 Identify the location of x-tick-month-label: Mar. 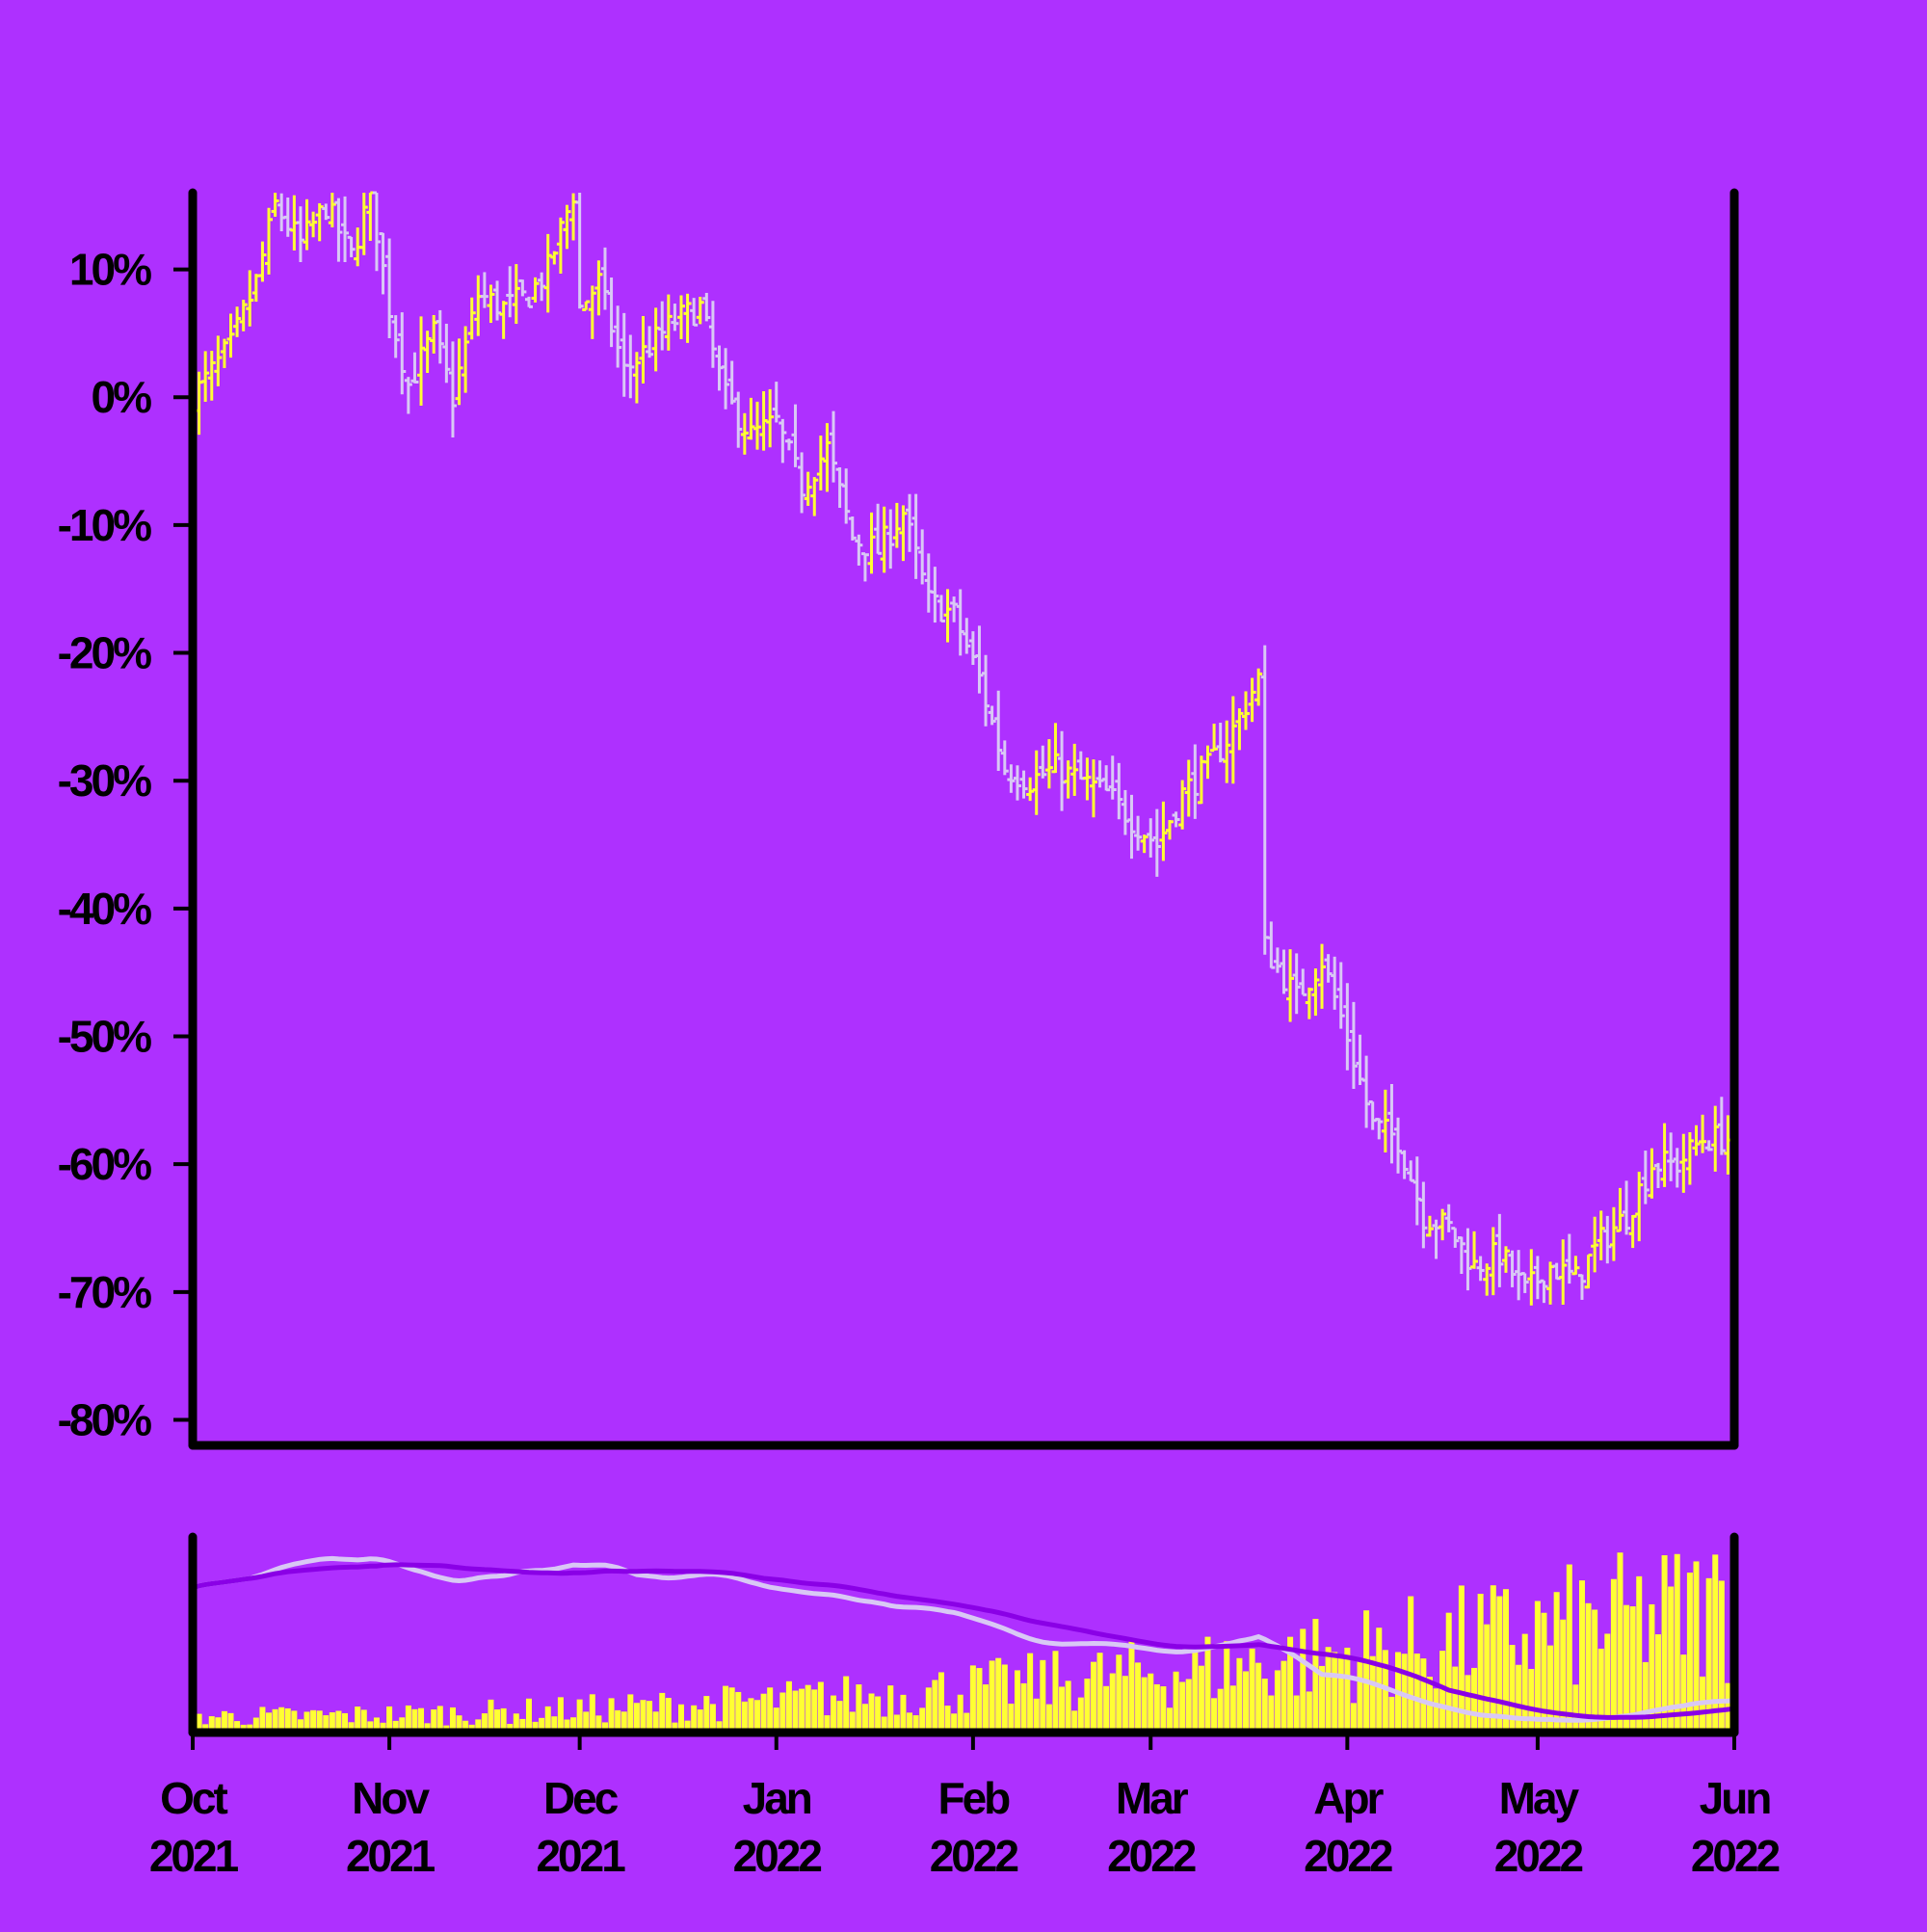
(1152, 1798).